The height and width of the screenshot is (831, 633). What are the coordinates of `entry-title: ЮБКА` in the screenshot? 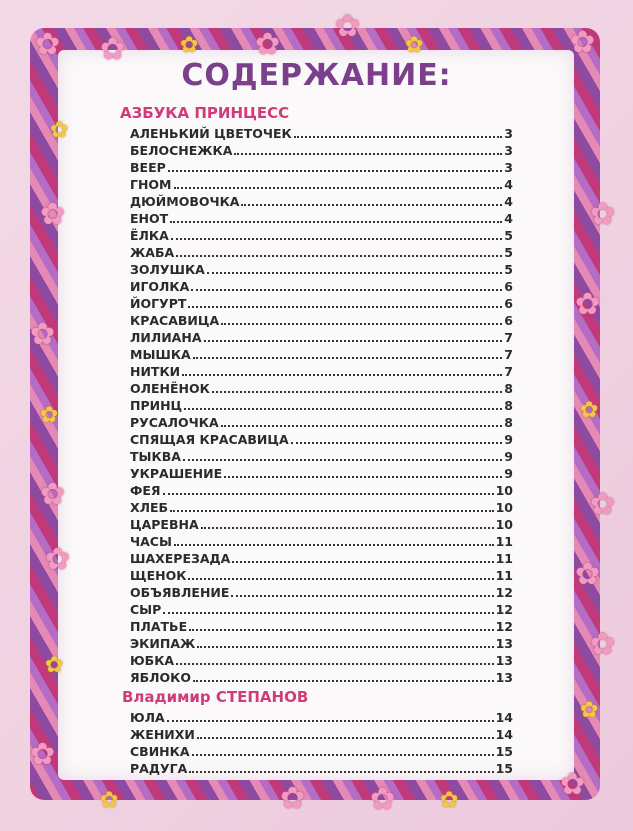 It's located at (152, 660).